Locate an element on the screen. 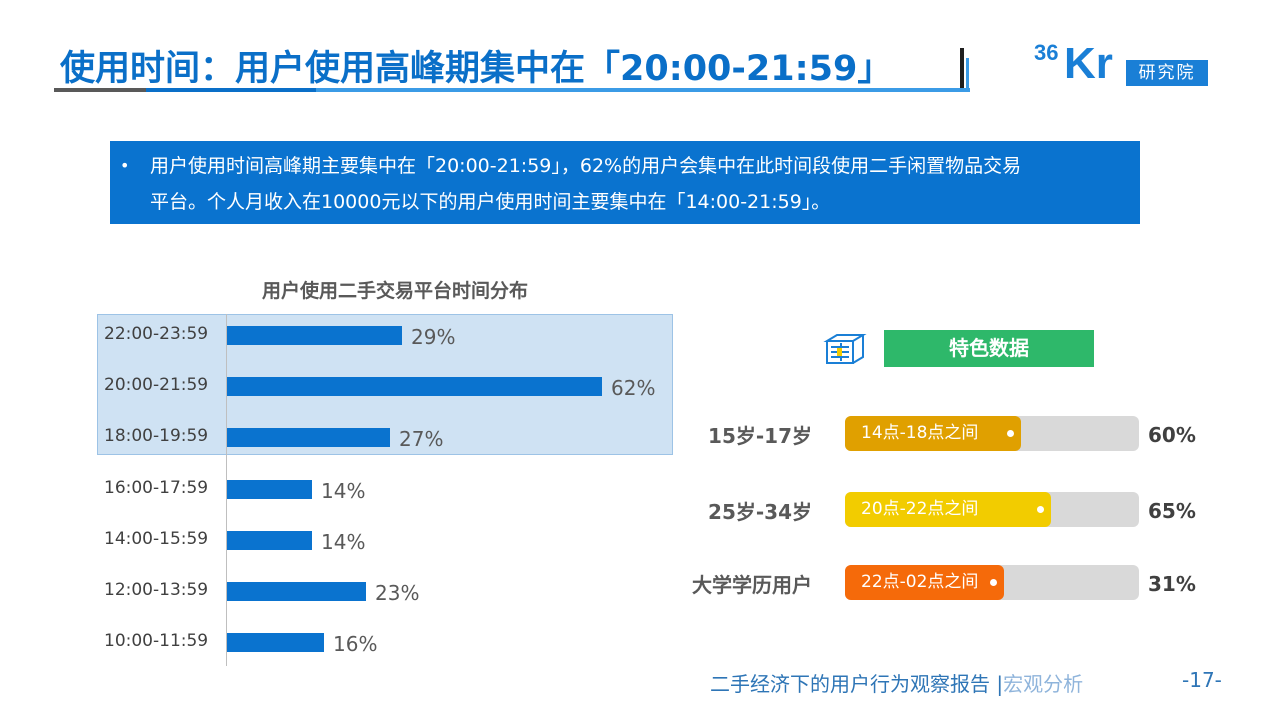 Image resolution: width=1280 pixels, height=720 pixels. feature-percent: 60% is located at coordinates (1172, 435).